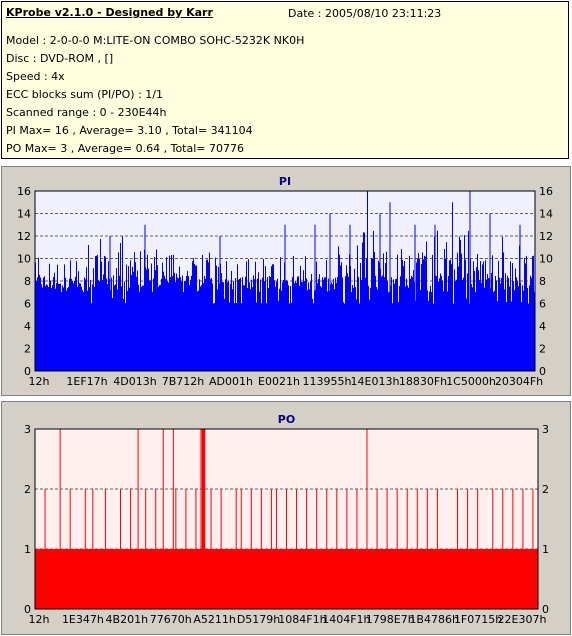 This screenshot has height=636, width=572. I want to click on x-tick-label: AD001h, so click(231, 381).